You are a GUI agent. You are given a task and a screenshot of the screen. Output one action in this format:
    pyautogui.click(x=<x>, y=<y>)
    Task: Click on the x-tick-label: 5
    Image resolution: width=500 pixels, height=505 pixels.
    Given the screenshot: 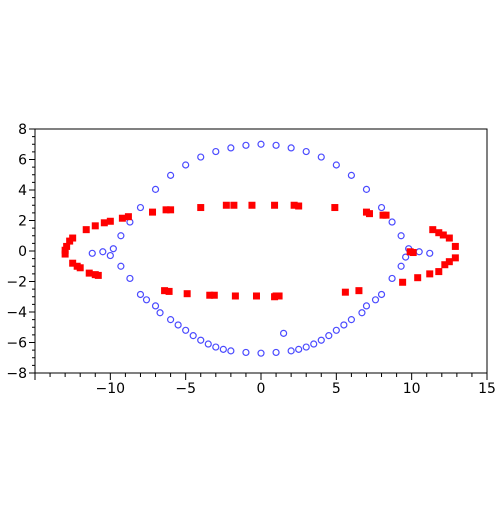 What is the action you would take?
    pyautogui.click(x=336, y=389)
    